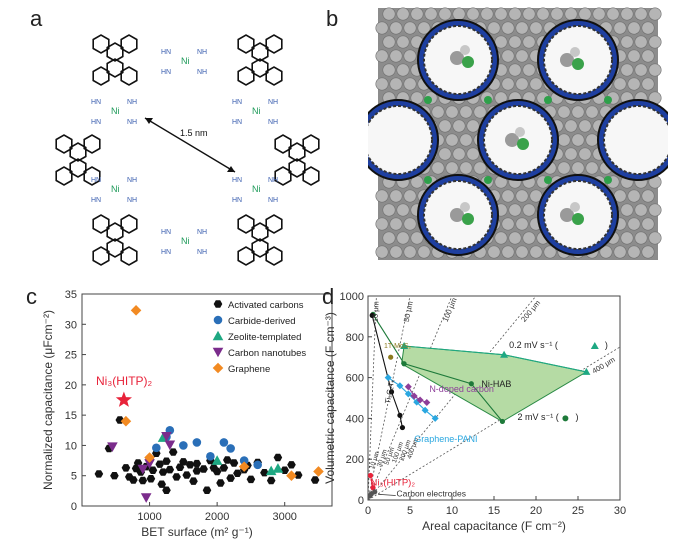  I want to click on mxene-label: Ti₃C₂Tₓ, so click(389, 391).